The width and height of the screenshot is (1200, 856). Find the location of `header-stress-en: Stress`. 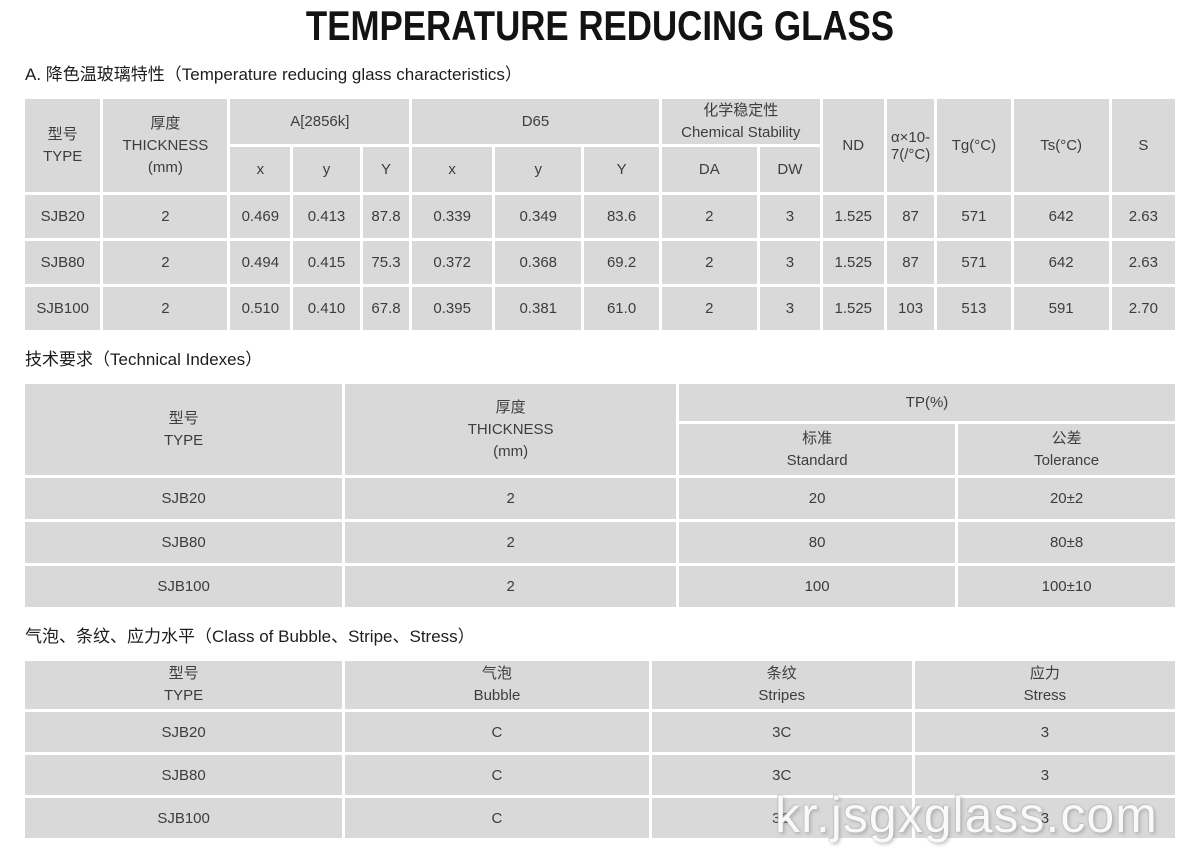

header-stress-en: Stress is located at coordinates (1045, 695).